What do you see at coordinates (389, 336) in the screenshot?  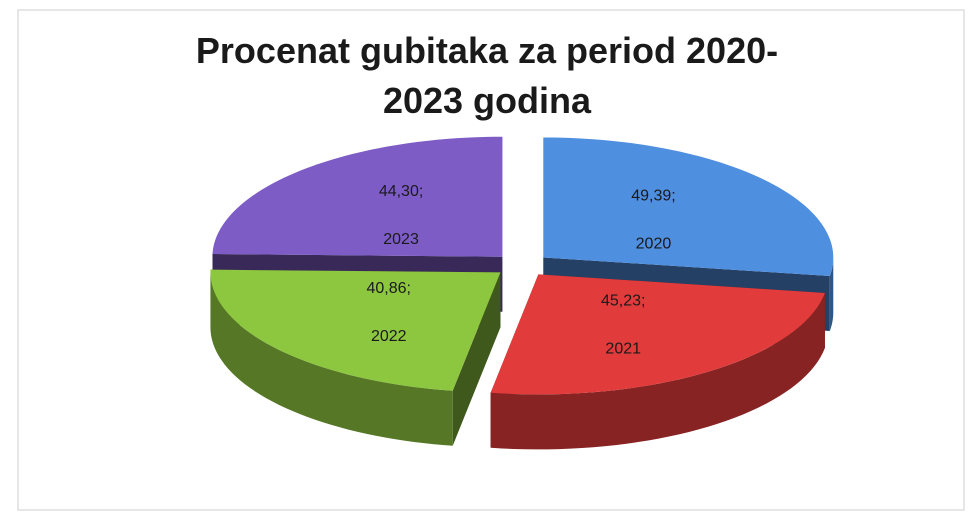 I see `category-label: 2022` at bounding box center [389, 336].